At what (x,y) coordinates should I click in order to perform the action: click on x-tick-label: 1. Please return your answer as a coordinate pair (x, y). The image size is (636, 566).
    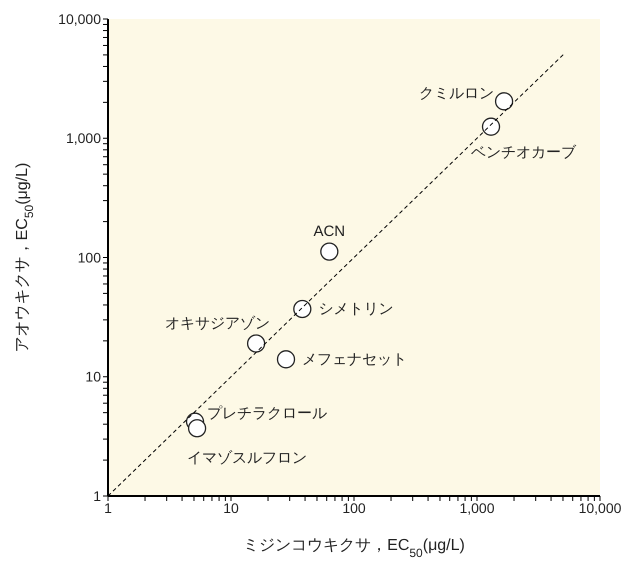
    Looking at the image, I should click on (108, 508).